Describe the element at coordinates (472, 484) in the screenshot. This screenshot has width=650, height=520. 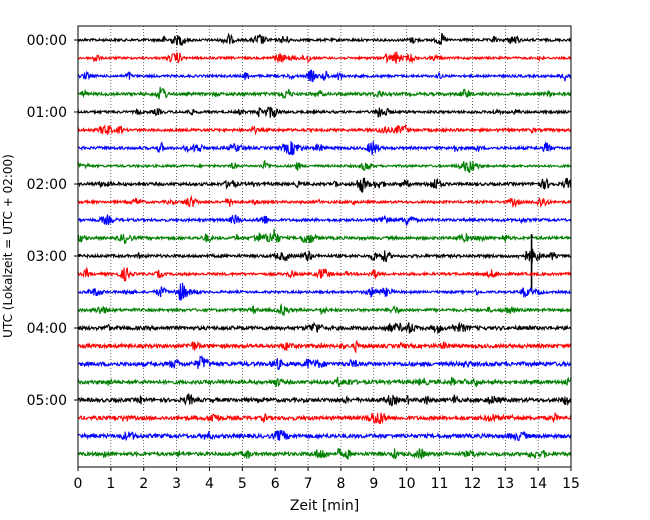
I see `x-tick-label: 12` at that location.